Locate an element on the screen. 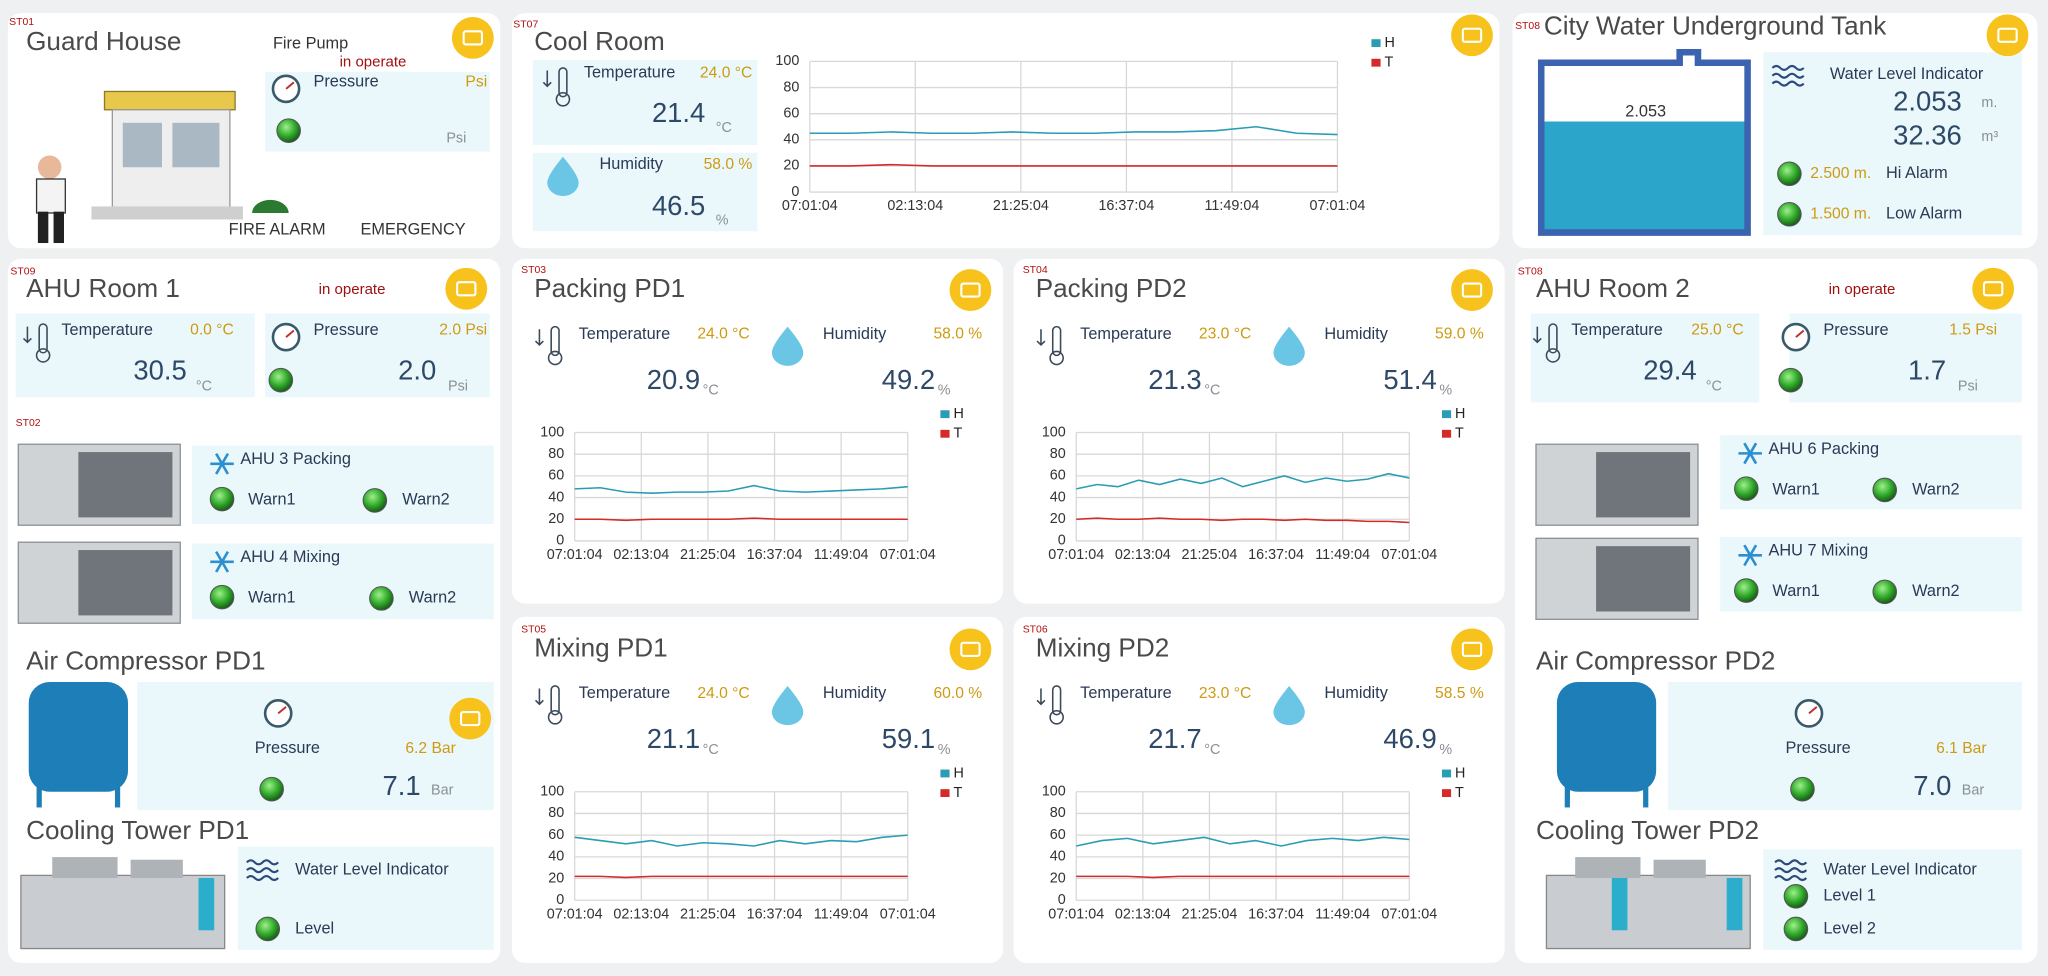 This screenshot has height=976, width=2048. panel-title: Cool Room is located at coordinates (599, 41).